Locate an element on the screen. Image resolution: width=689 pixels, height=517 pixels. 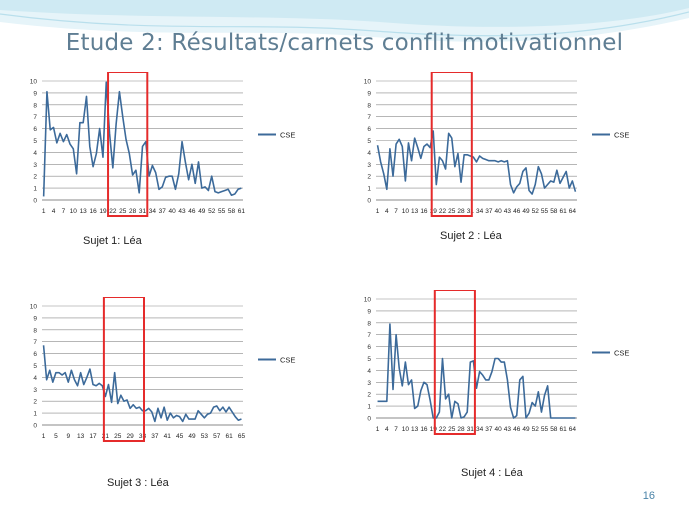
y-tick-label: 1 is located at coordinates (35, 189).